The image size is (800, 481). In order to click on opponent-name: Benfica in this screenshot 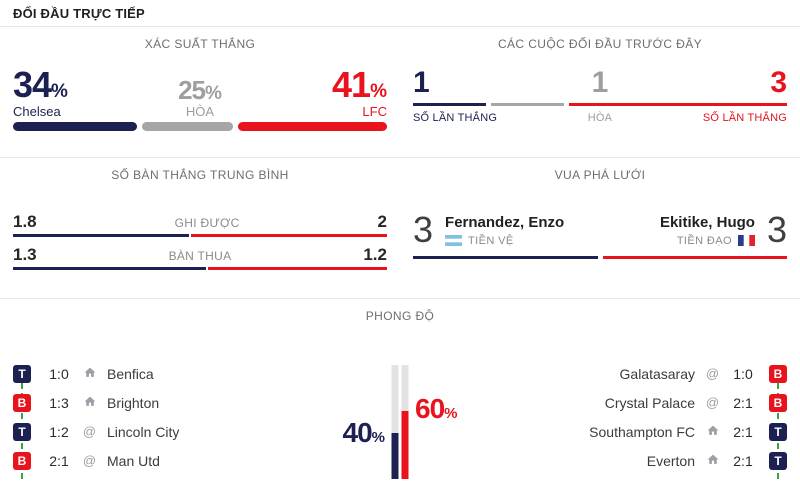, I will do `click(130, 373)`.